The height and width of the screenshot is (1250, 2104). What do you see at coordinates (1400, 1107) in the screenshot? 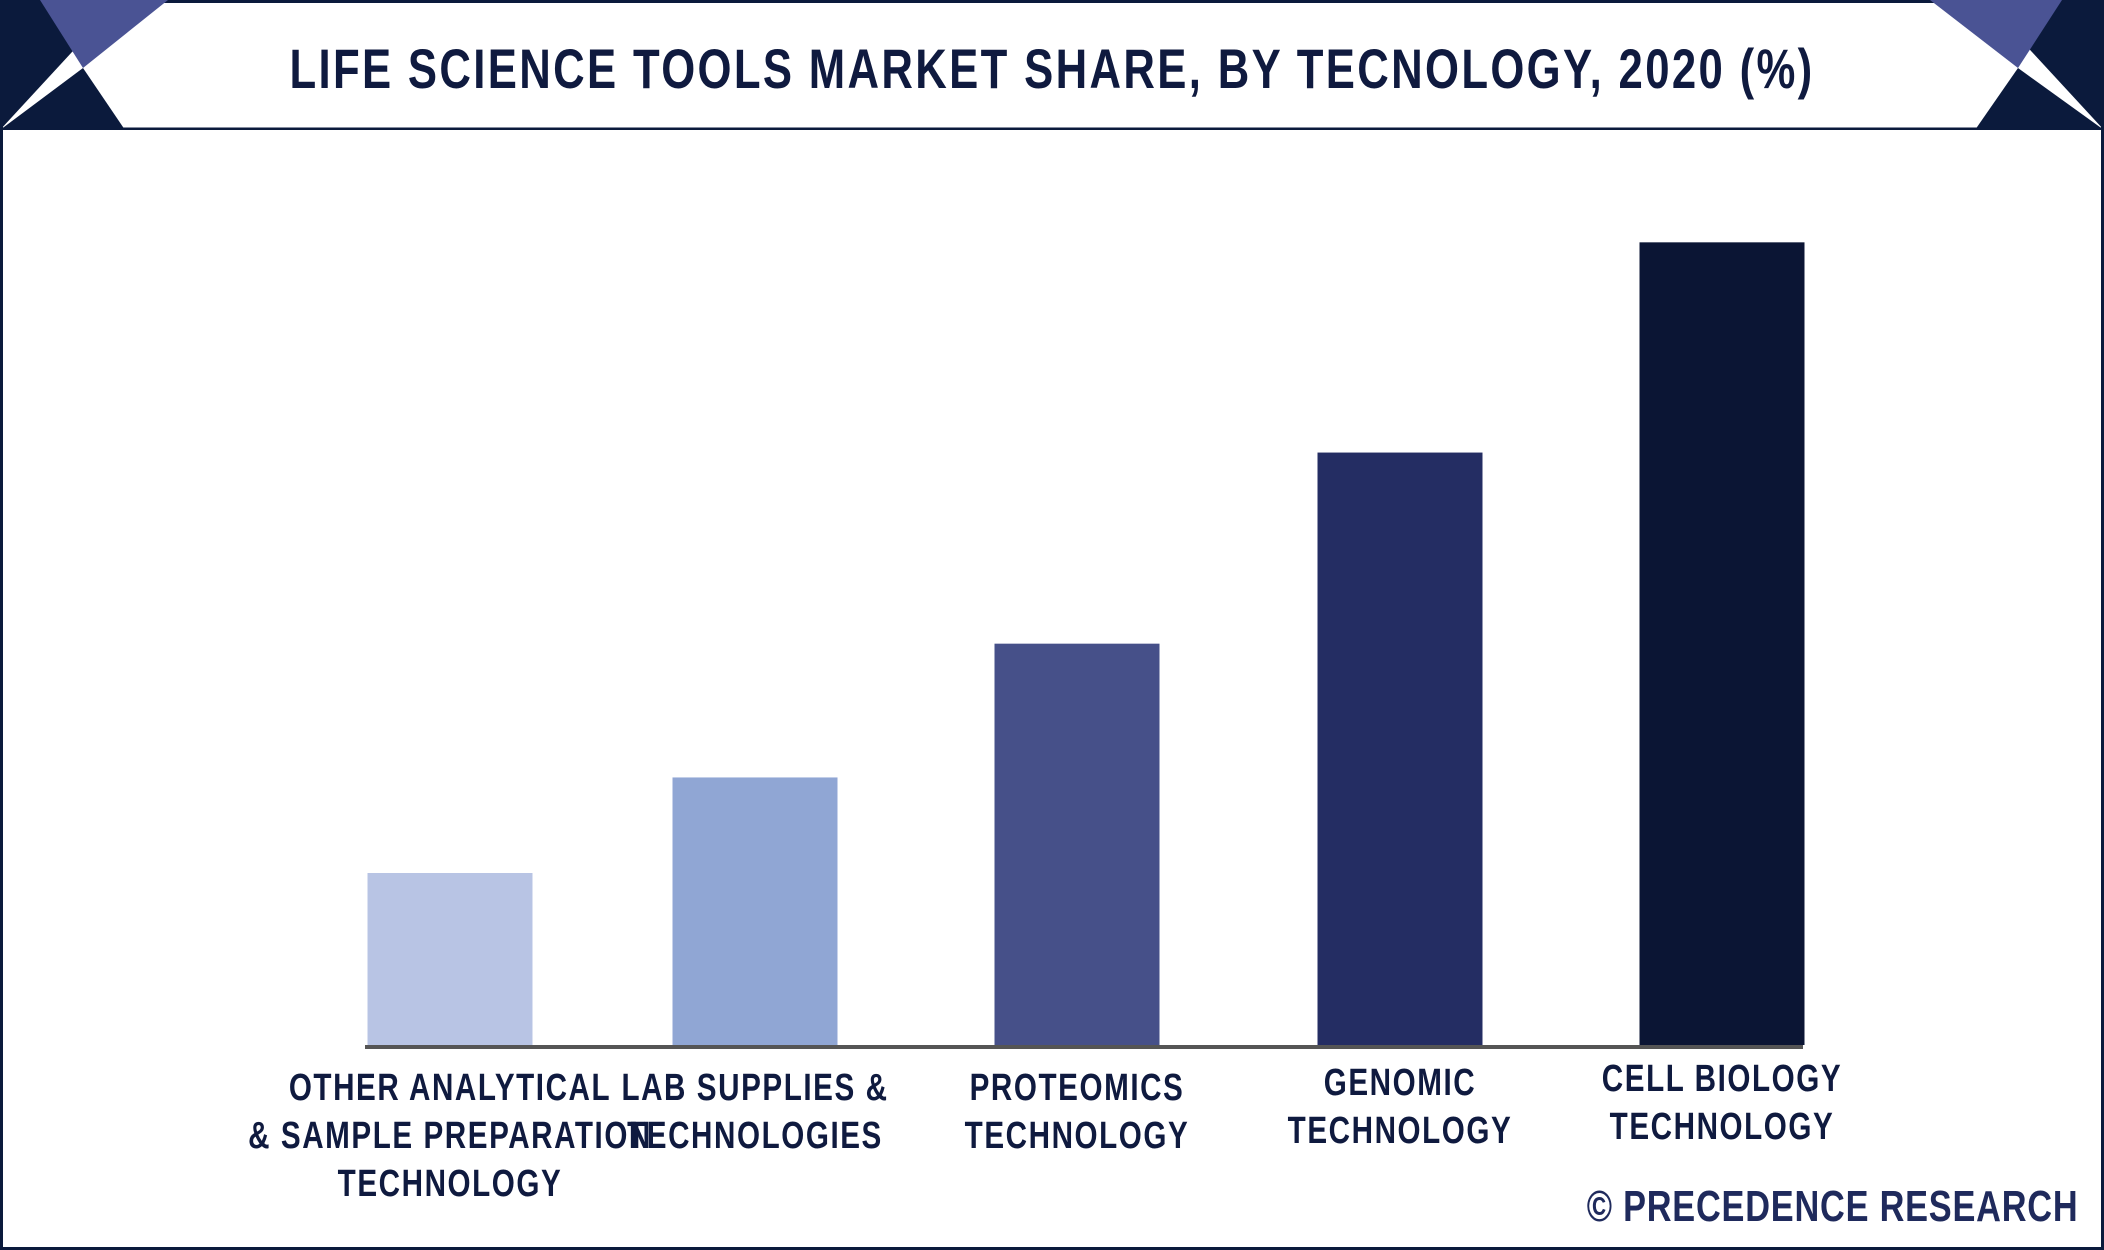
I see `category-label-4: GENOMIC TECHNOLOGY` at bounding box center [1400, 1107].